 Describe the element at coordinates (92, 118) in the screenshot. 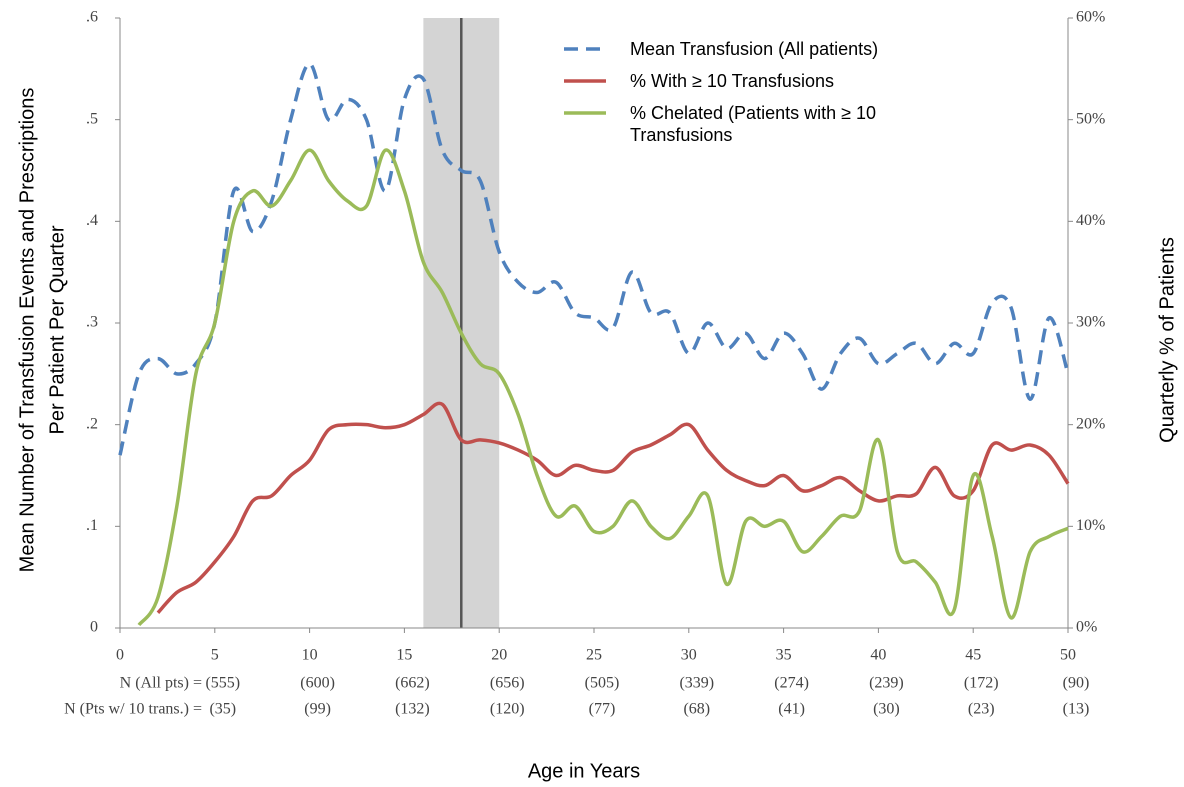

I see `y-tick-label: .5` at that location.